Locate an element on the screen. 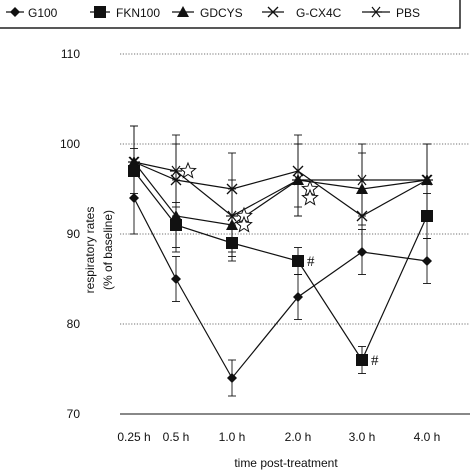 The width and height of the screenshot is (474, 474). legend-label: G-CX4C is located at coordinates (319, 13).